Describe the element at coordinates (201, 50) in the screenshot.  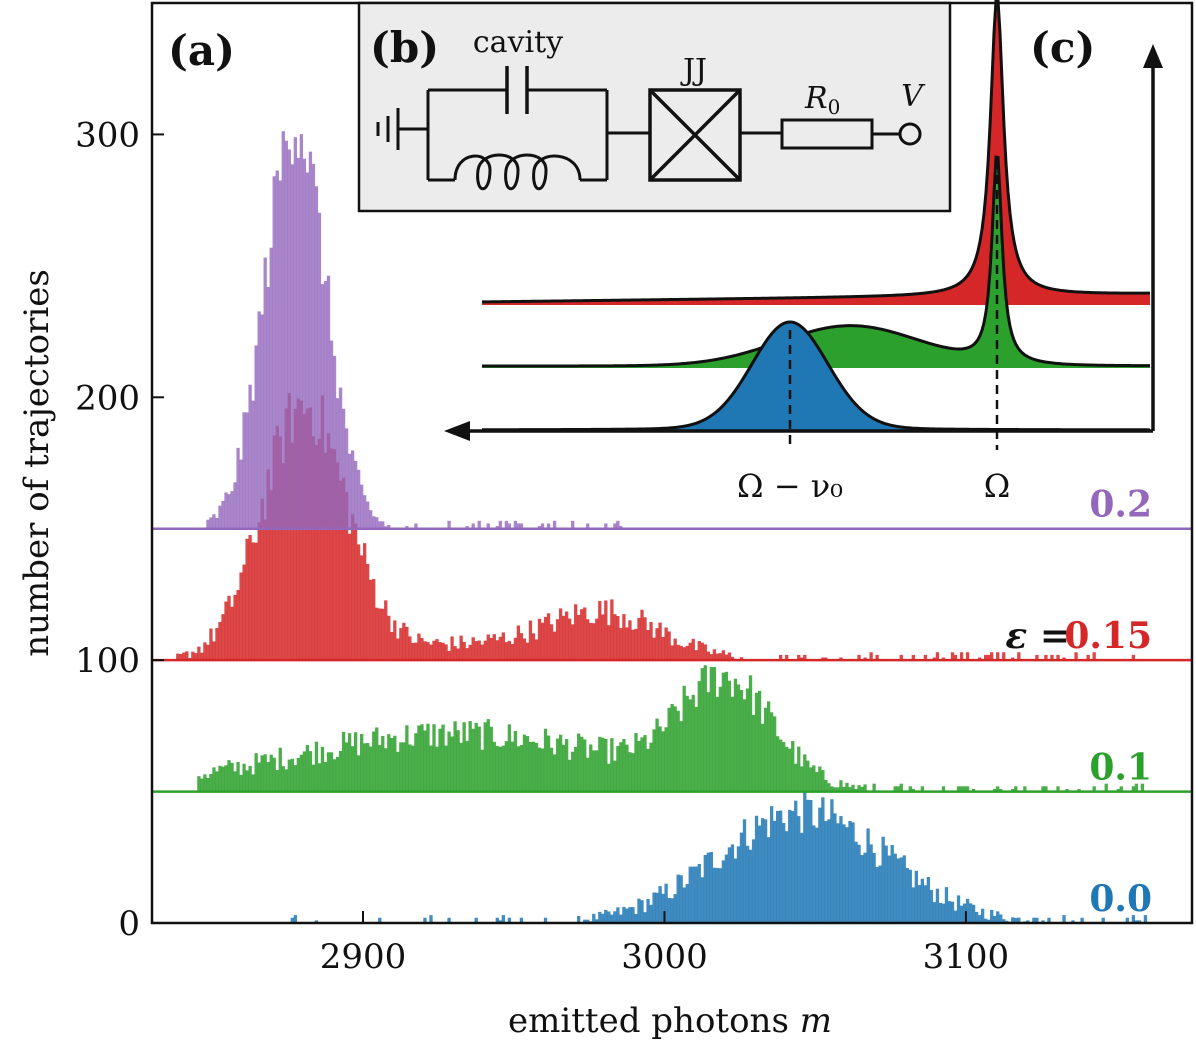
I see `panel-label-a: (a)` at that location.